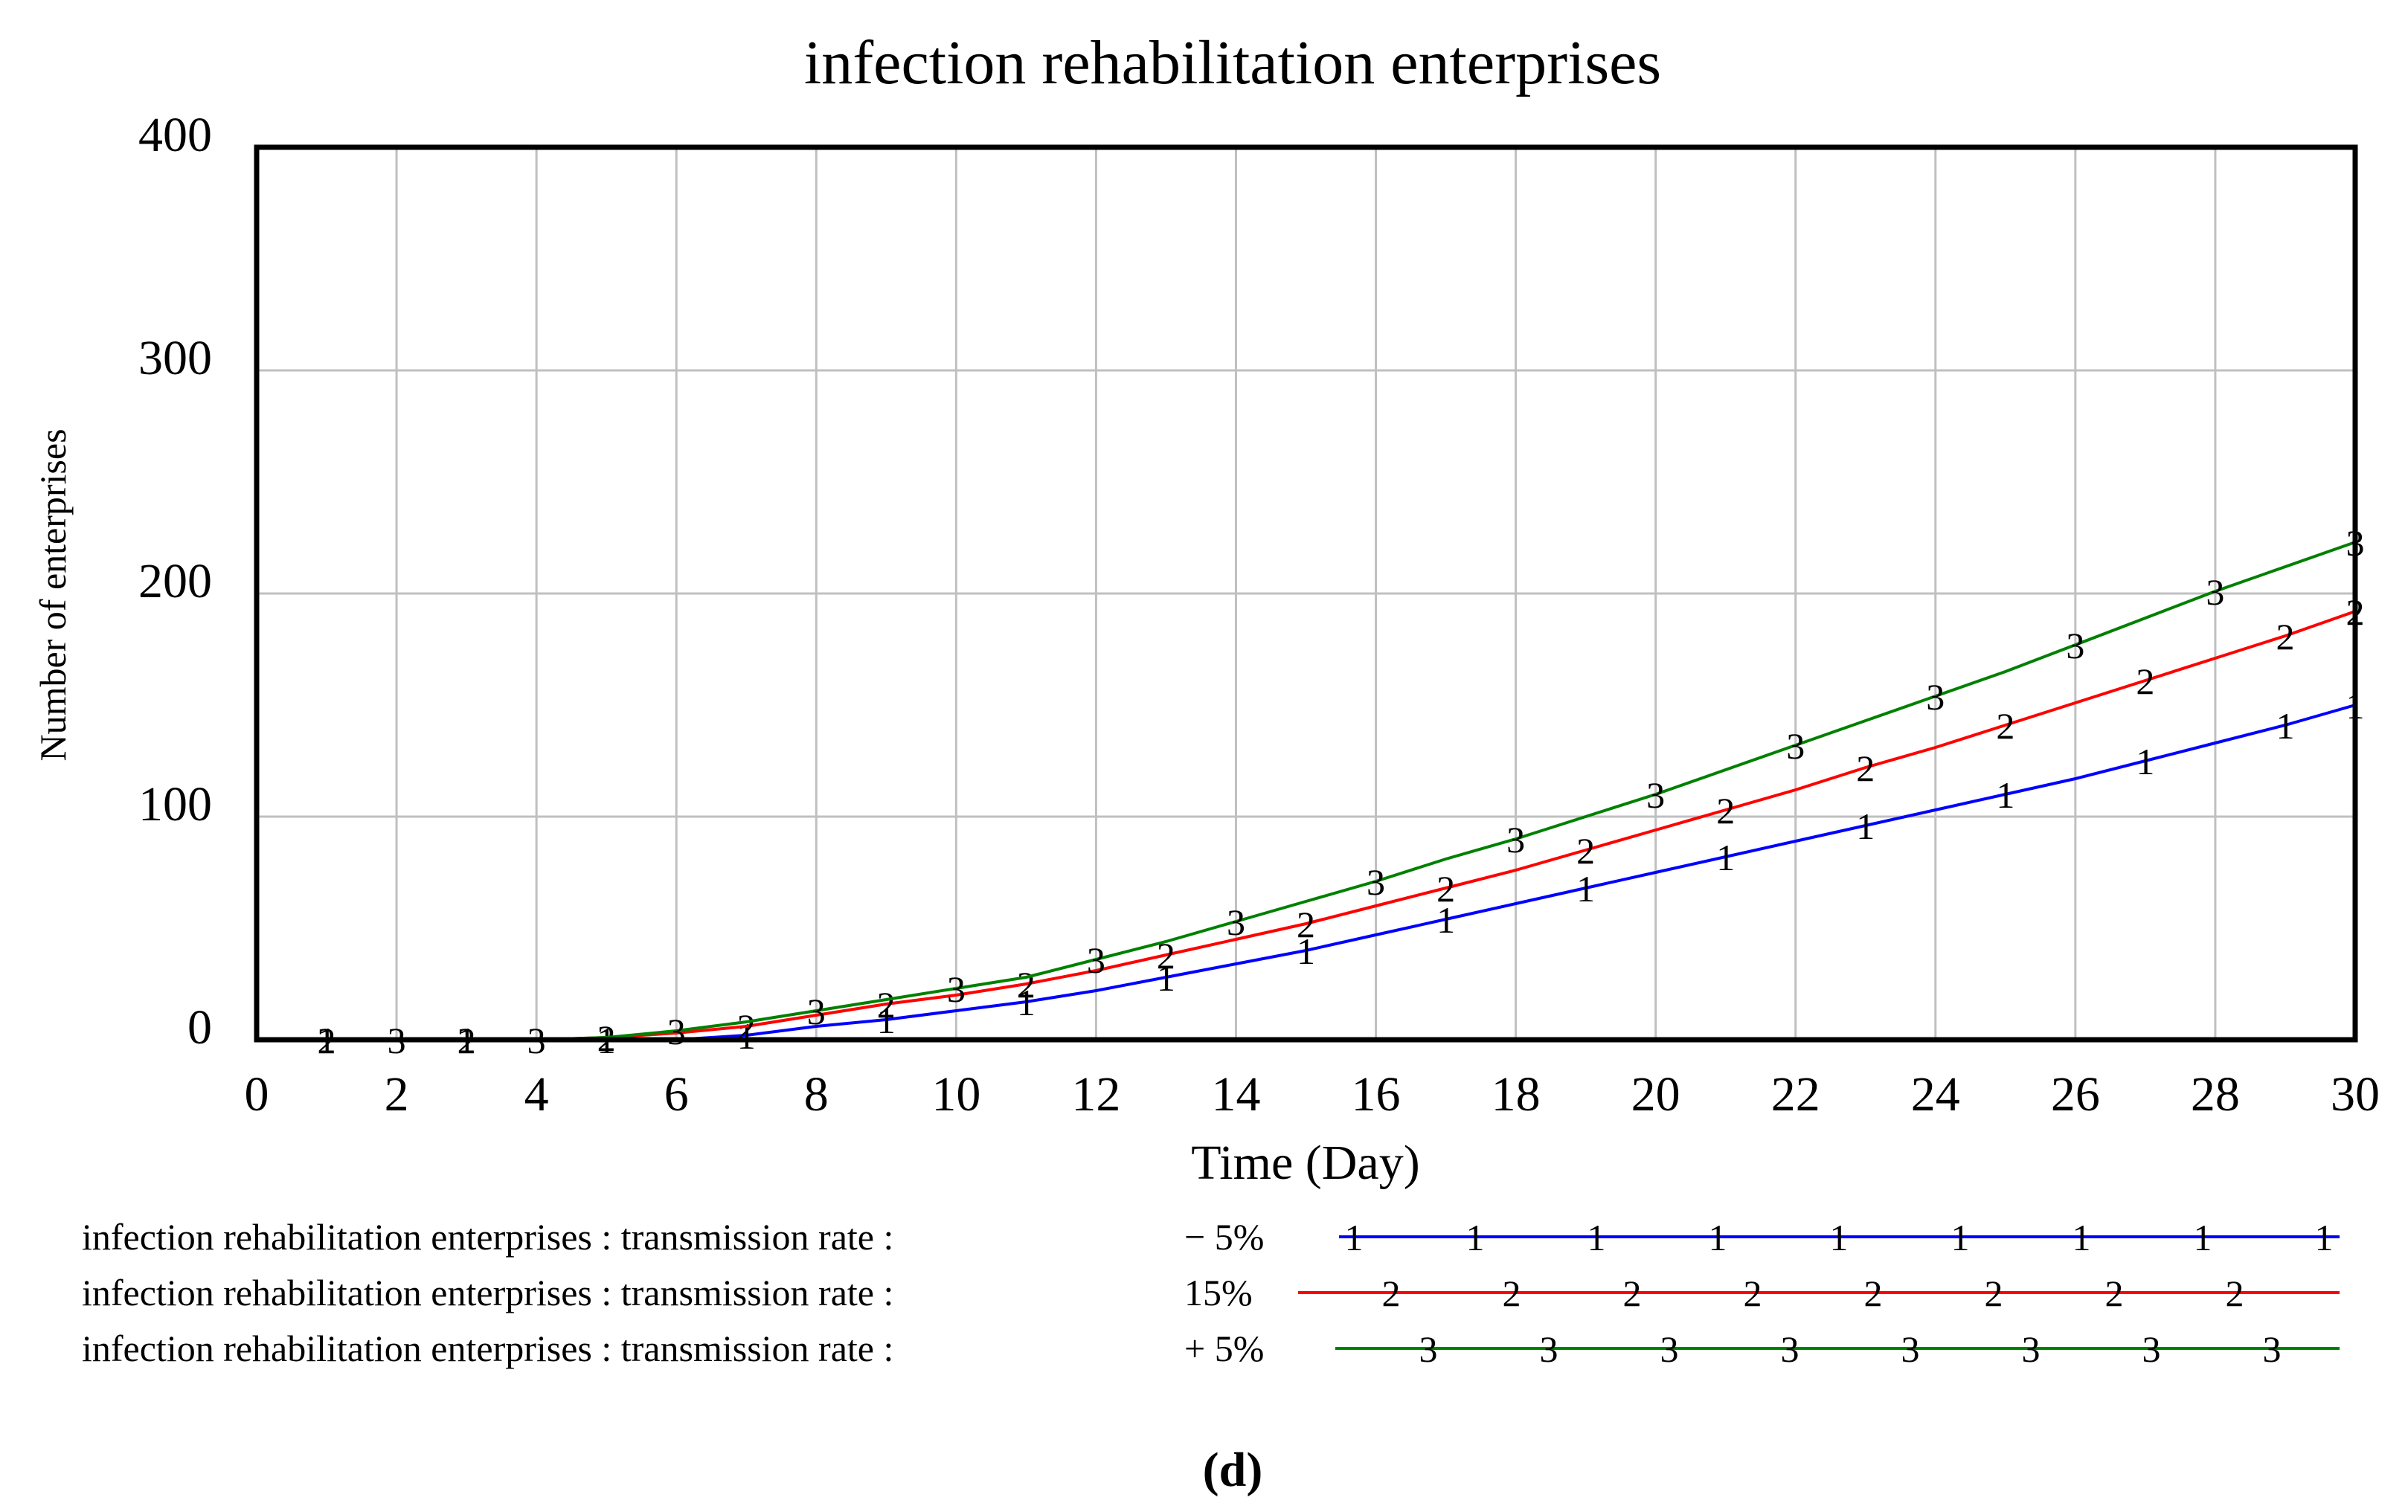 This screenshot has width=2408, height=1512. Describe the element at coordinates (1233, 1470) in the screenshot. I see `panel-label: (d)` at that location.